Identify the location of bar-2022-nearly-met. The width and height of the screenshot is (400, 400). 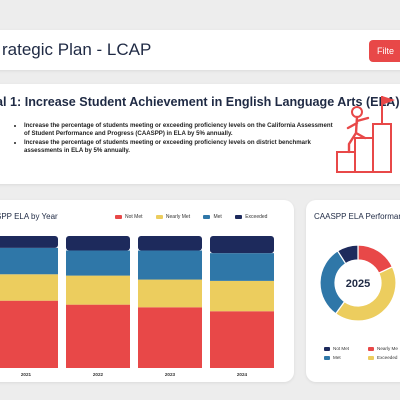
(98, 290).